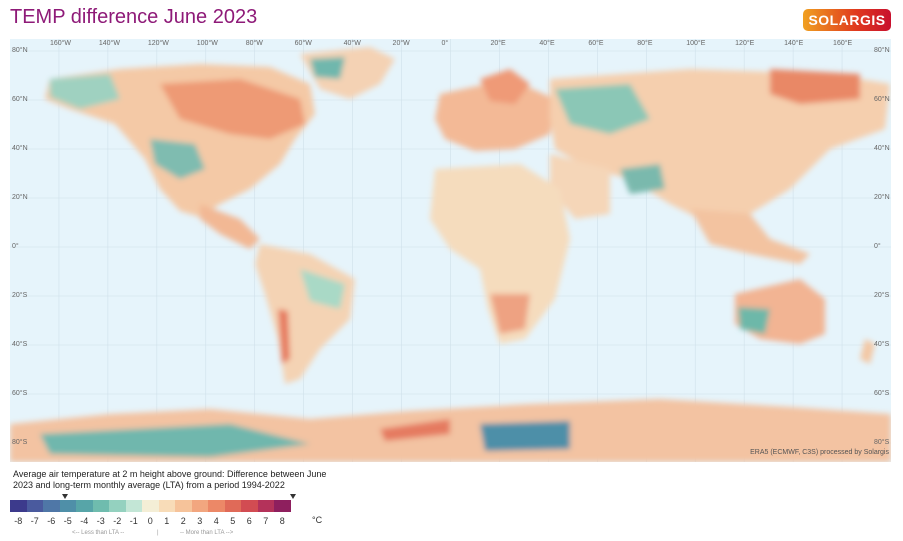  Describe the element at coordinates (134, 17) in the screenshot. I see `page-title: TEMP difference June 2023` at that location.